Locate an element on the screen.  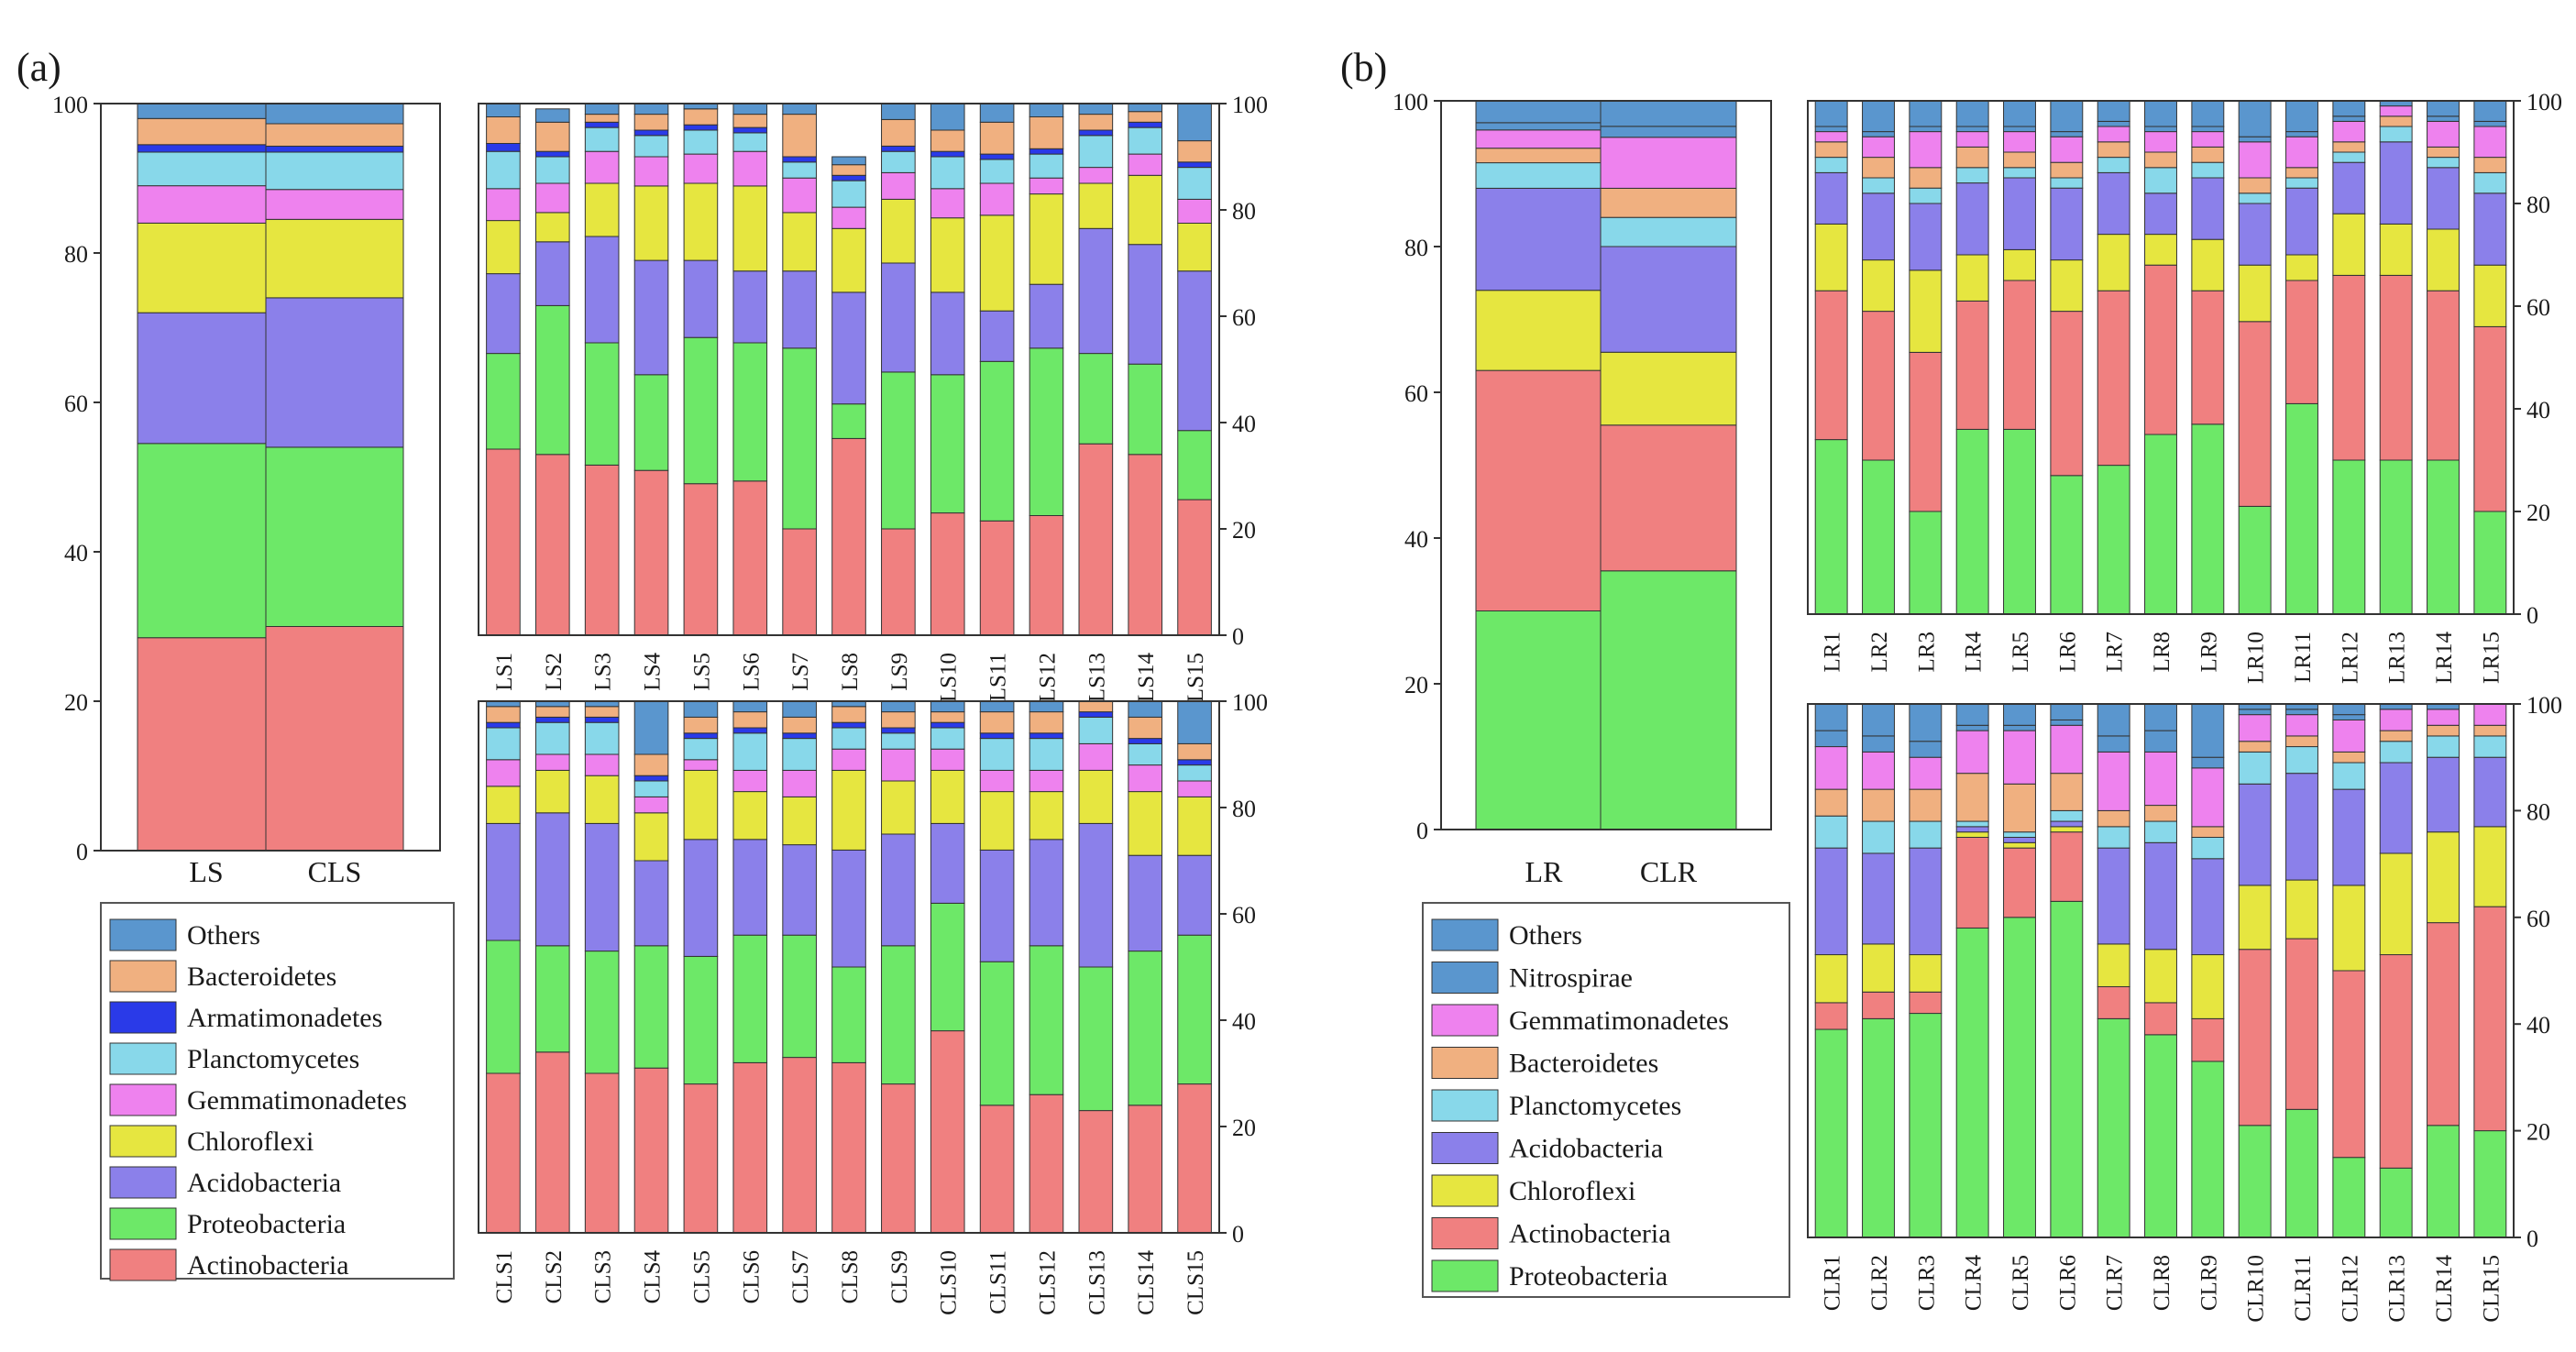
bar-segment-lr-proteobacteria is located at coordinates (1544, 720).